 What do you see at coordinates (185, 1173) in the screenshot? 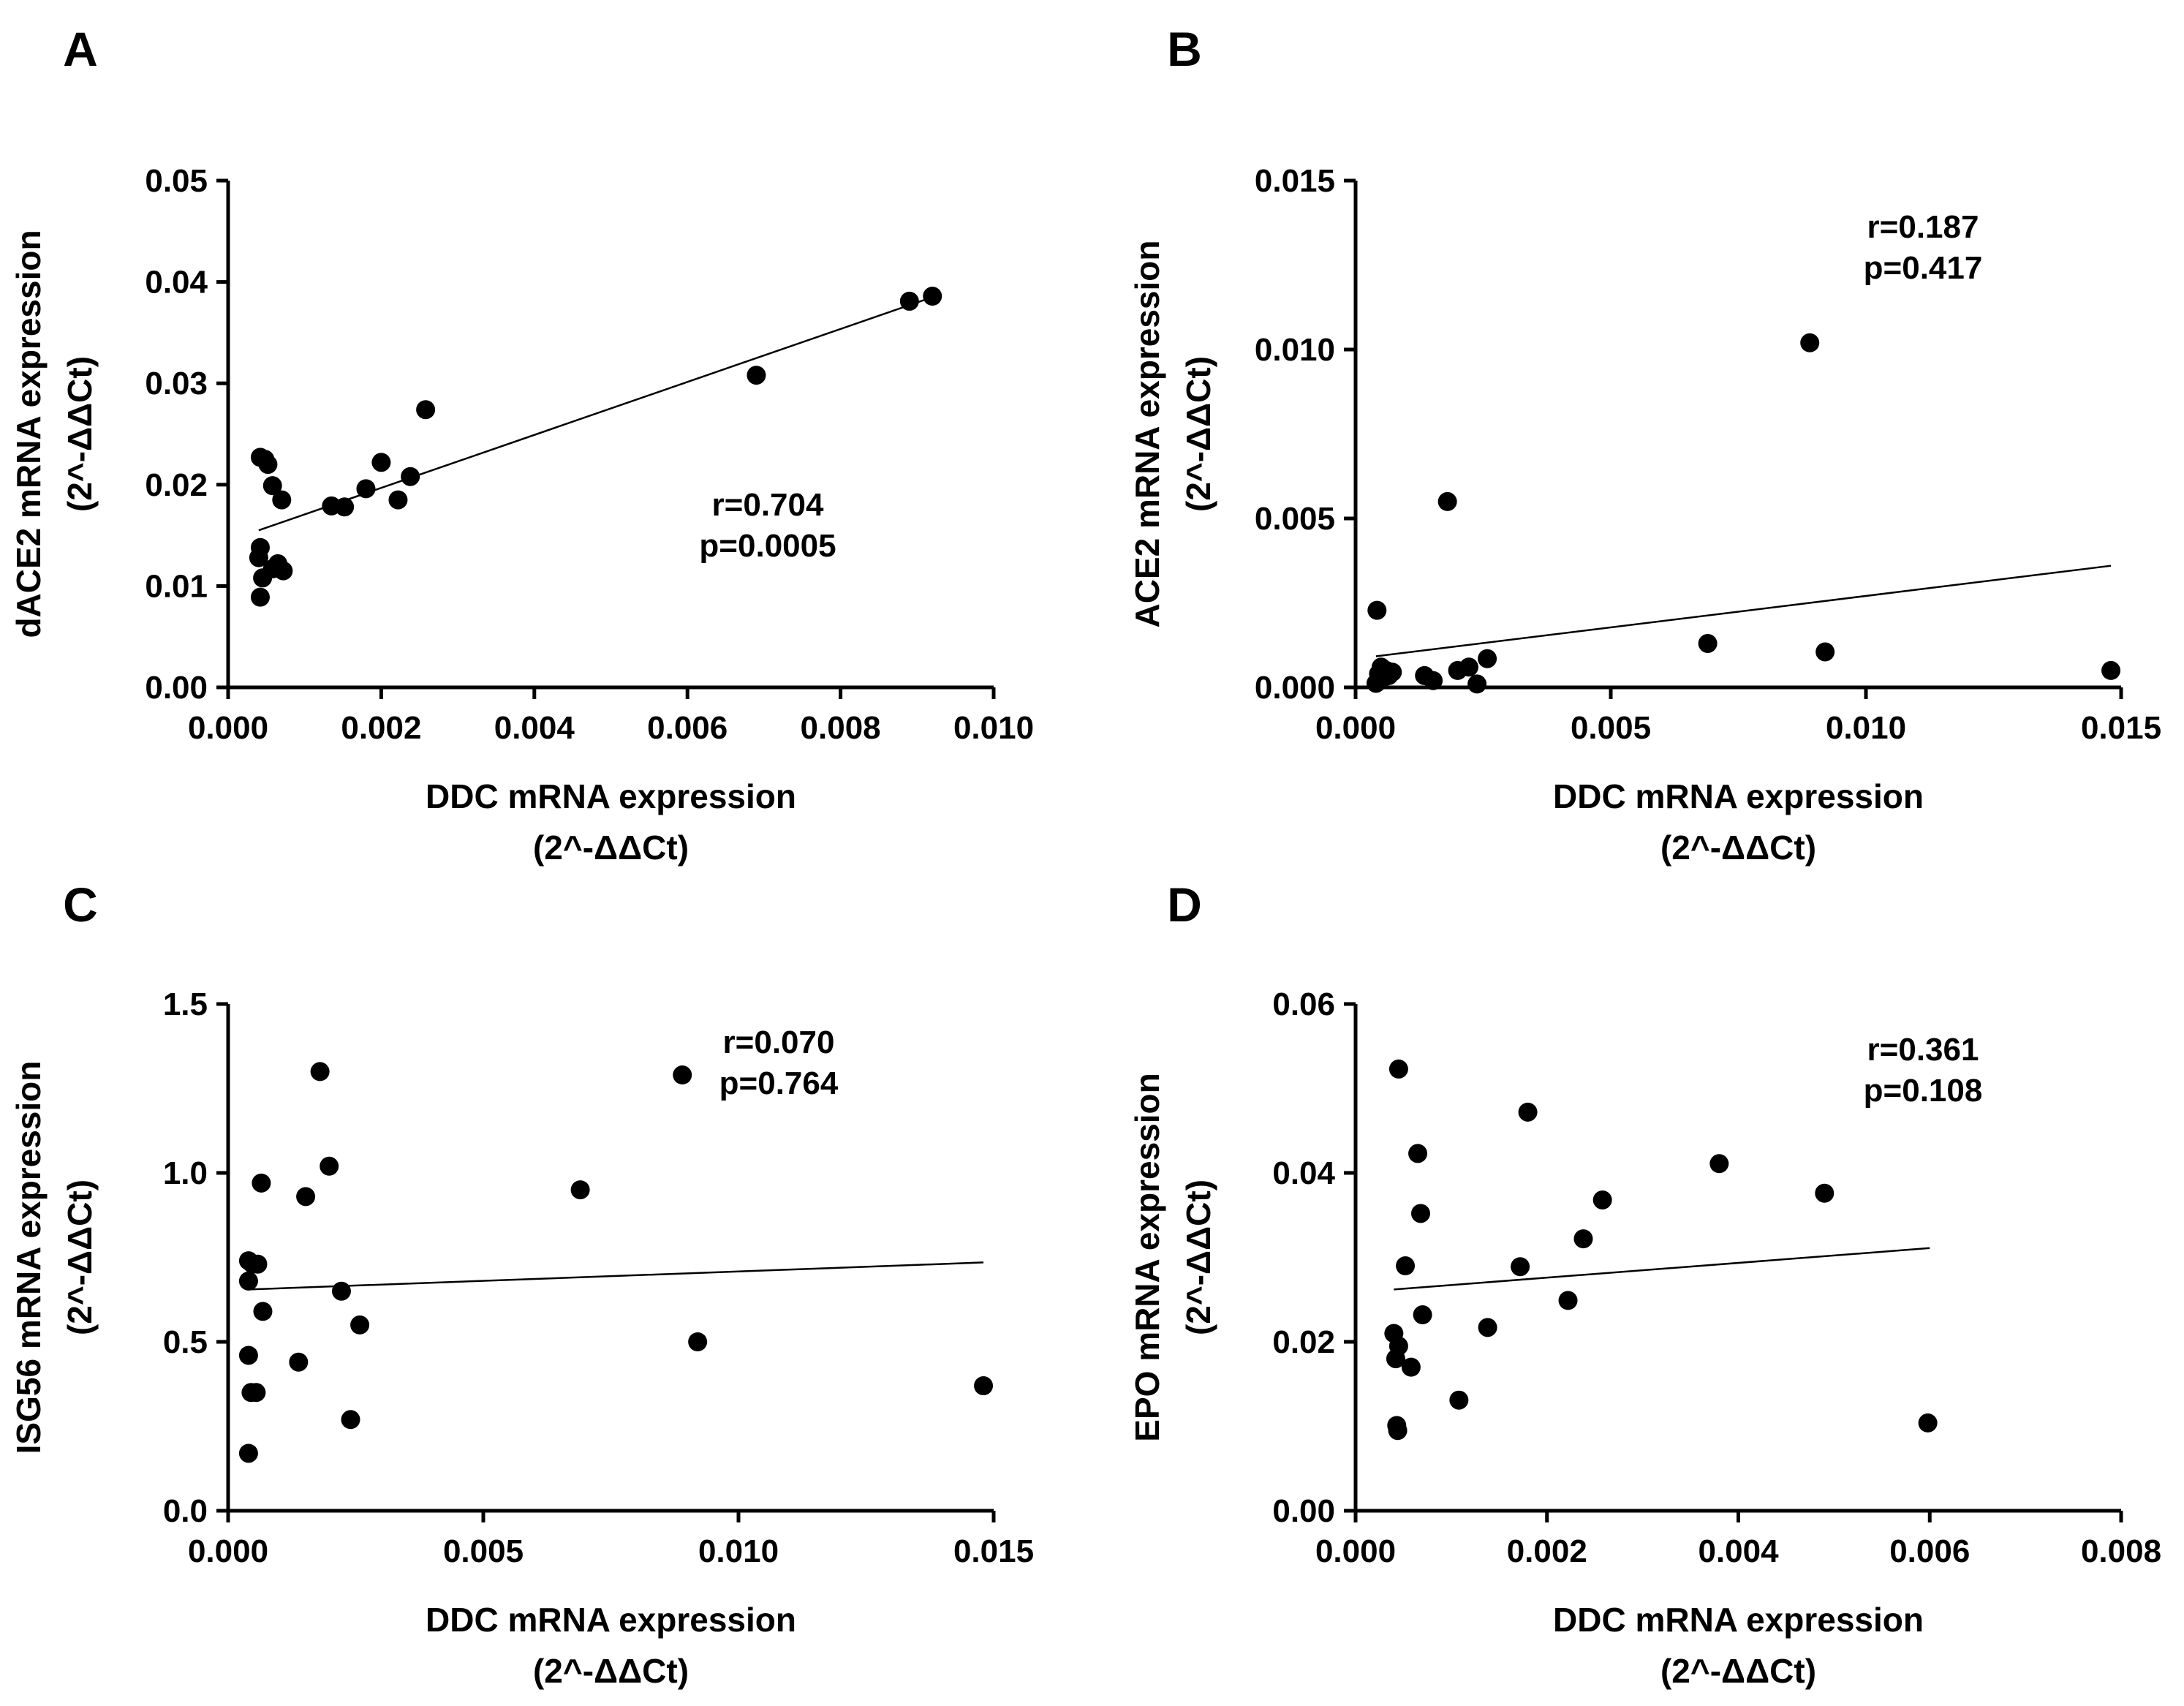
I see `y-tick-label: 1.0` at bounding box center [185, 1173].